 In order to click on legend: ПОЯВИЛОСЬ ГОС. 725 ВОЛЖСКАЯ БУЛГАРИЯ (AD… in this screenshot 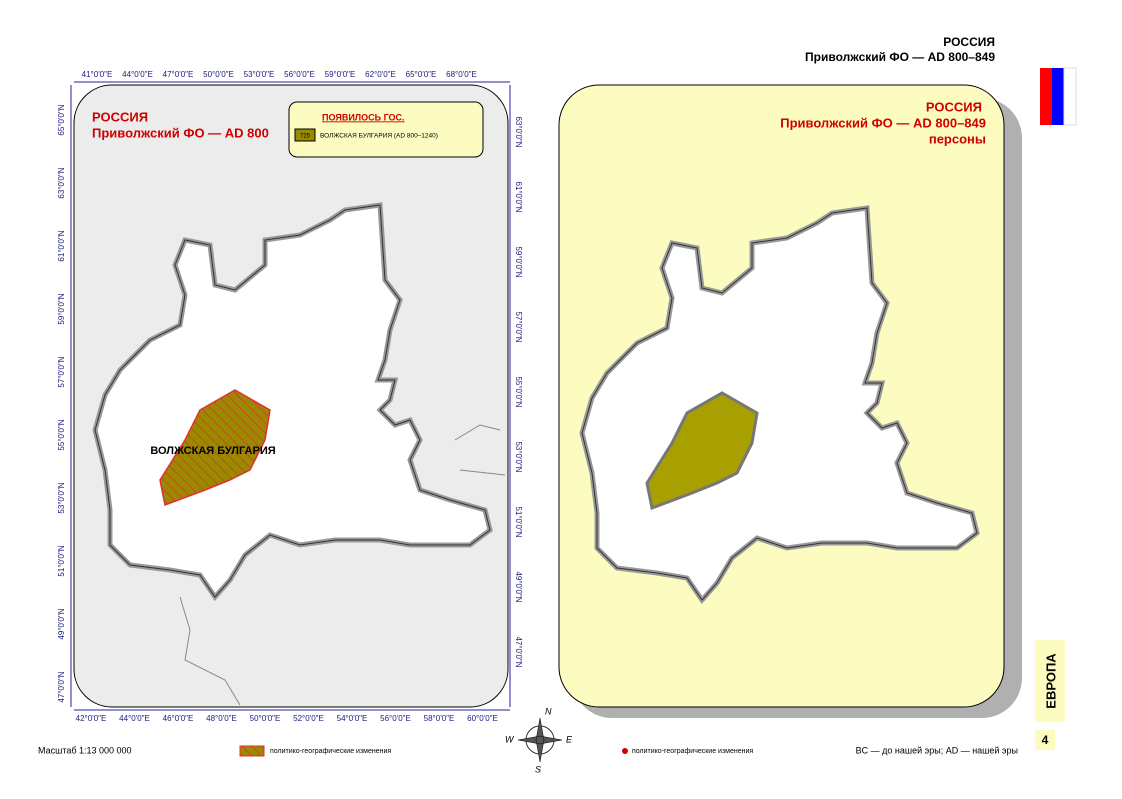, I will do `click(386, 129)`.